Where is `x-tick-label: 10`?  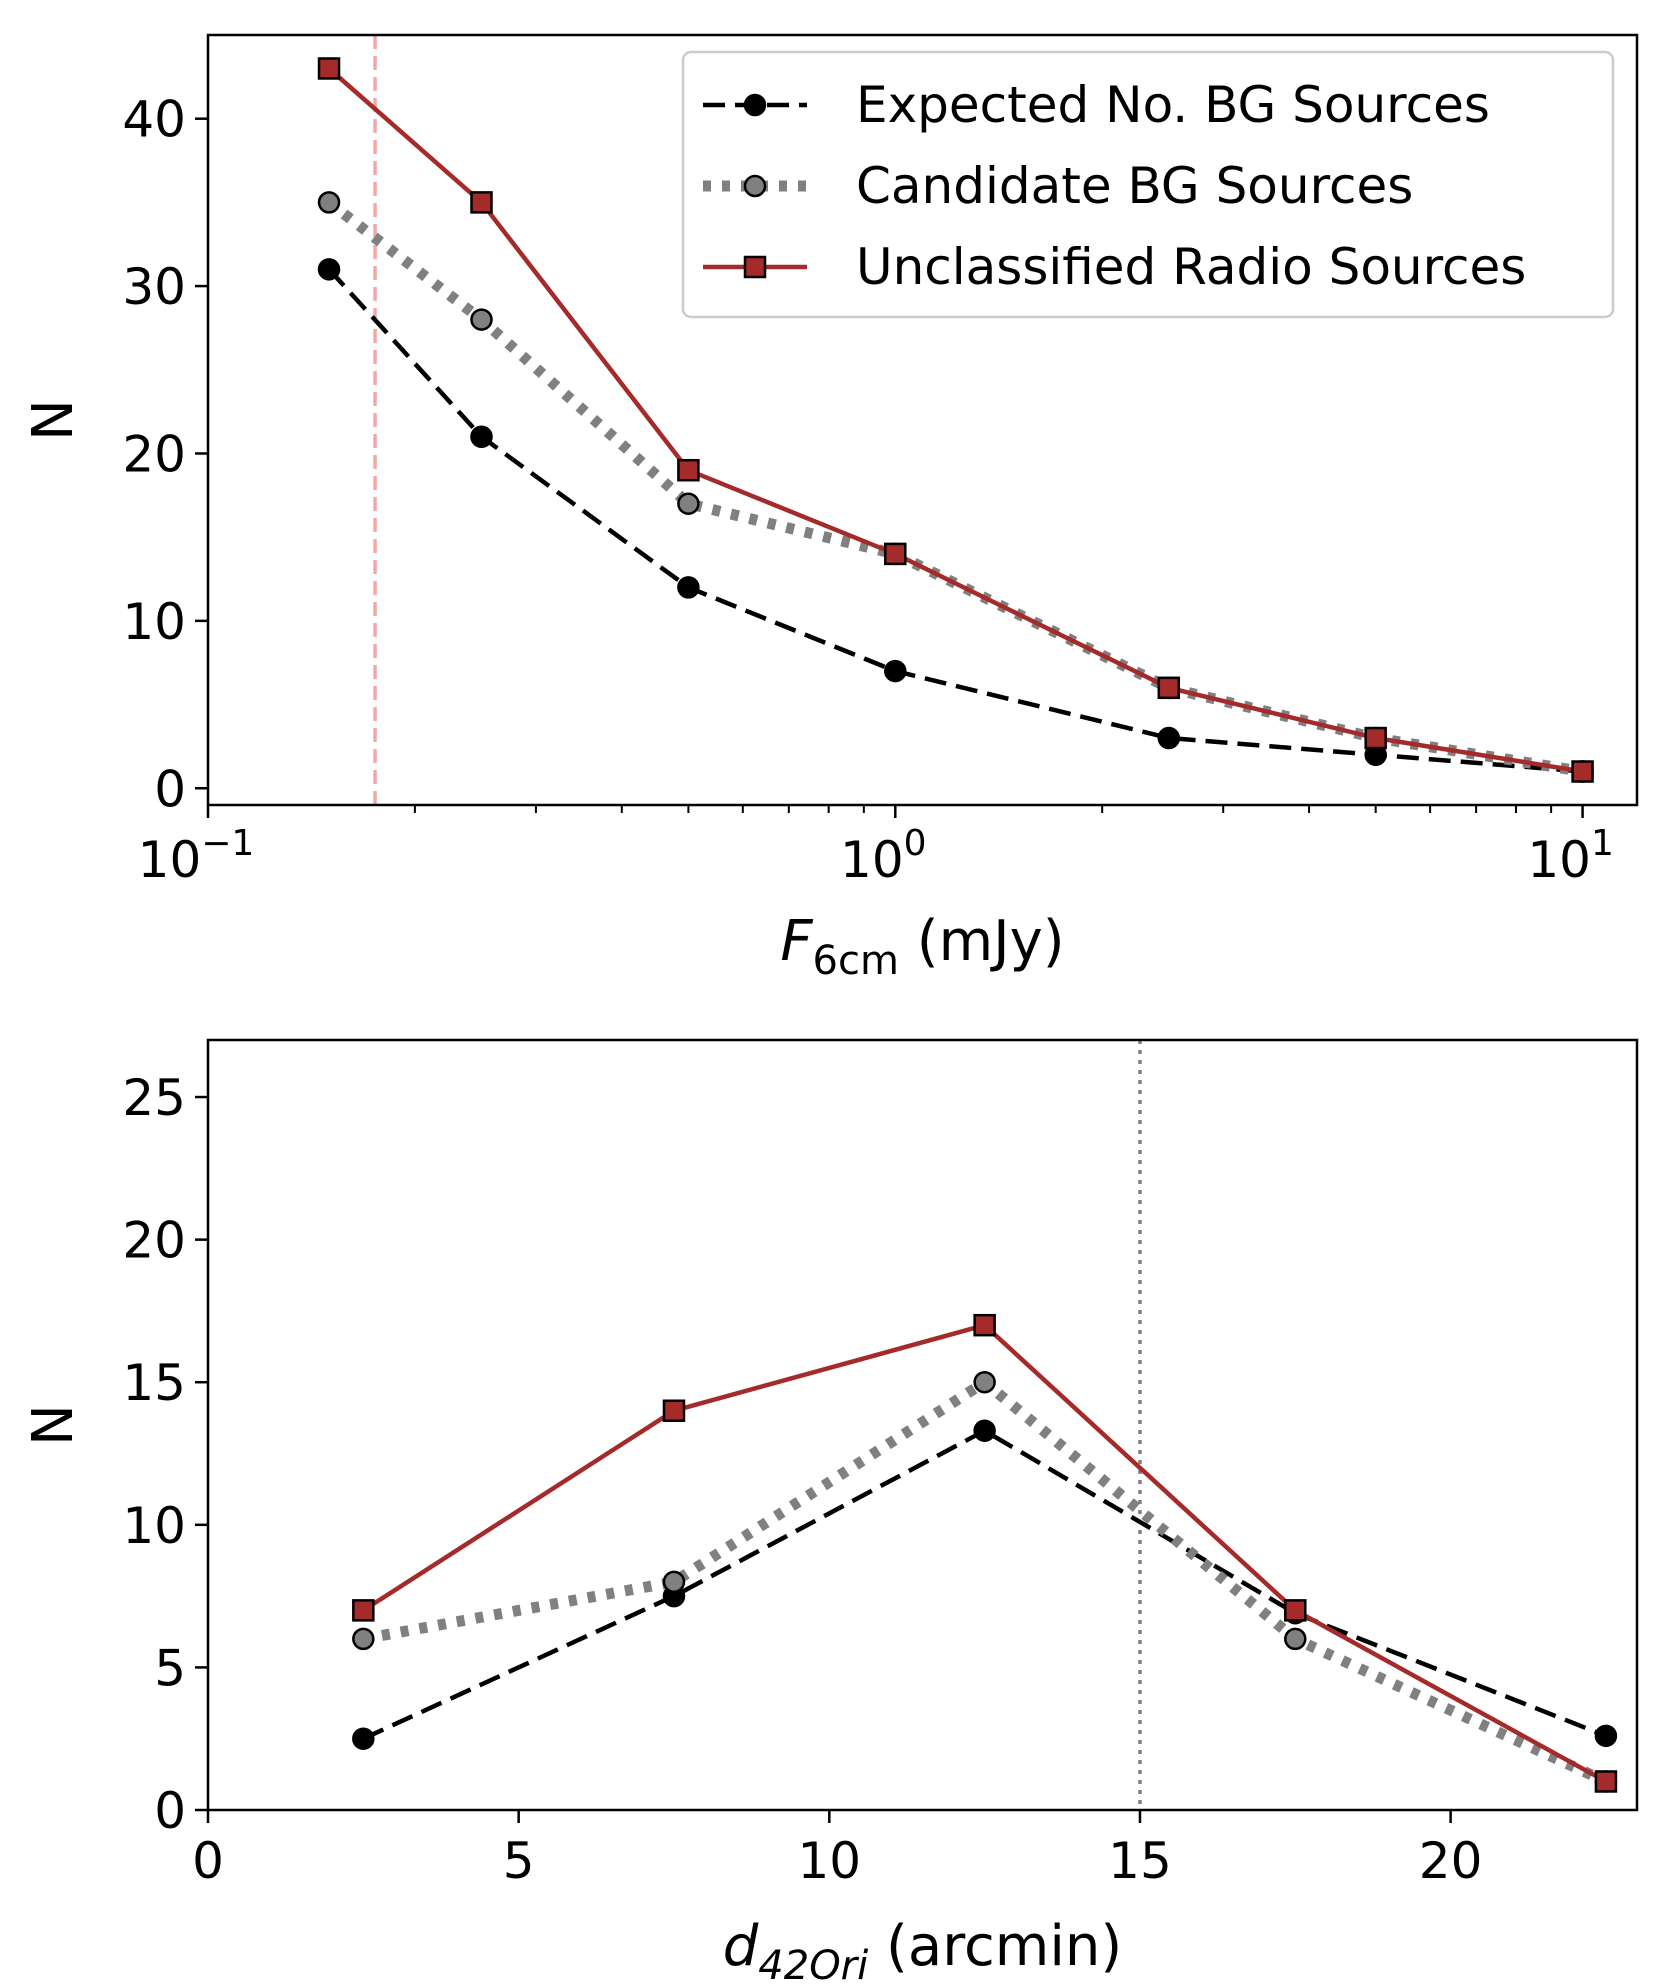 x-tick-label: 10 is located at coordinates (829, 1861).